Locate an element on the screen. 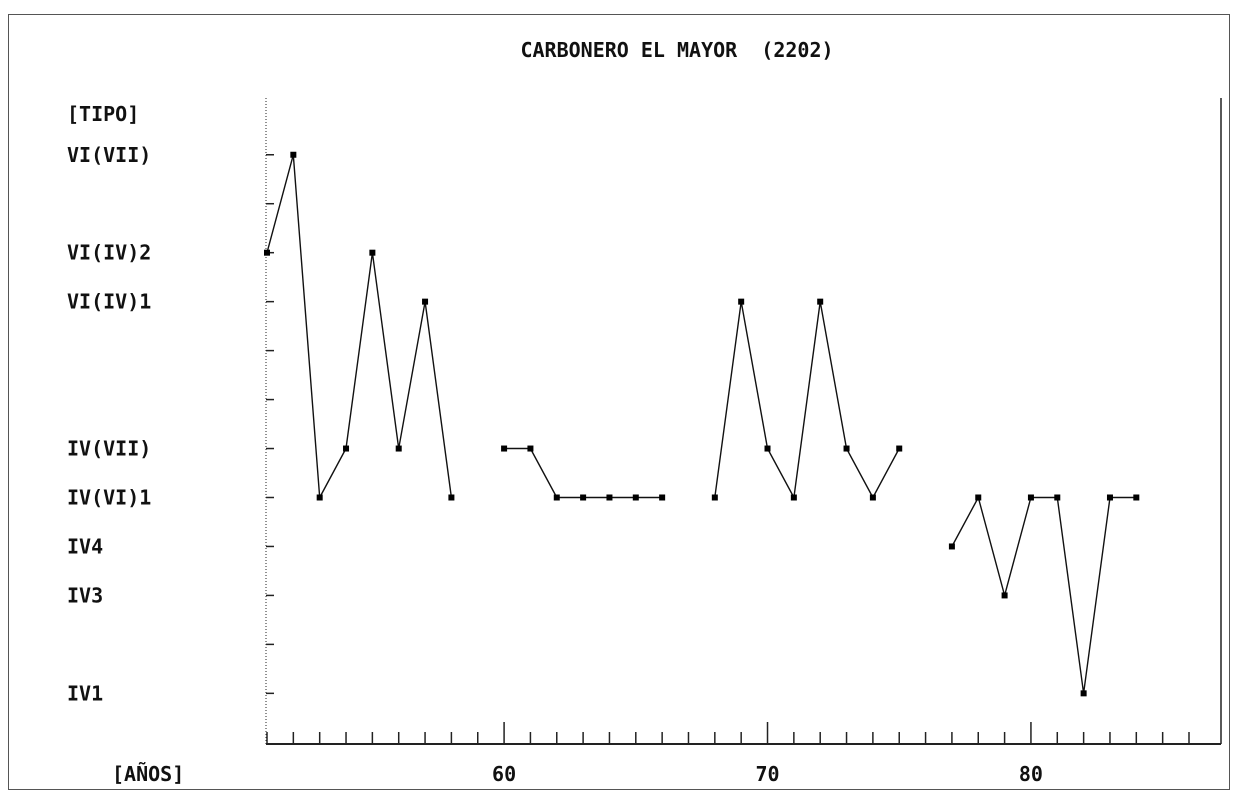 The height and width of the screenshot is (798, 1239). x-tick-label: 80 is located at coordinates (1031, 774).